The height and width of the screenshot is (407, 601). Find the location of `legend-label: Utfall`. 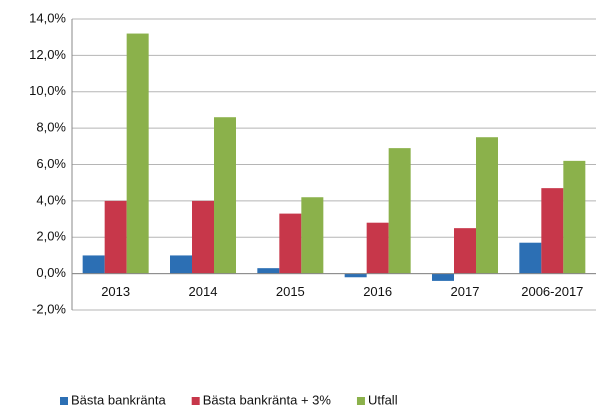

legend-label: Utfall is located at coordinates (383, 399).